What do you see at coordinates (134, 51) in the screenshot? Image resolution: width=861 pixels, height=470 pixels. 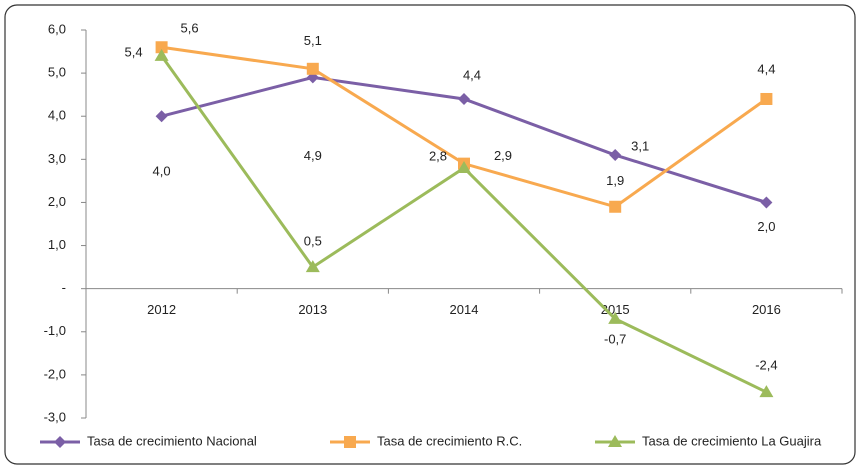 I see `data-label: 5,4` at bounding box center [134, 51].